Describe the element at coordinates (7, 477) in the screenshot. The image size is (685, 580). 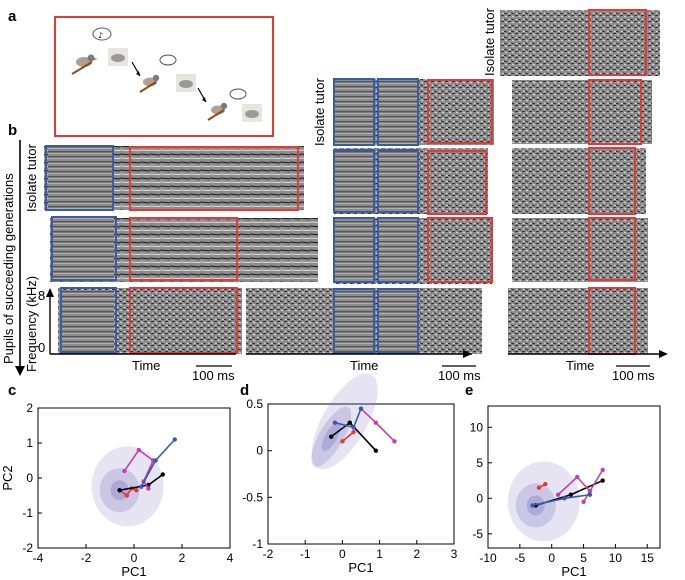
I see `y-axis-label: PC2` at that location.